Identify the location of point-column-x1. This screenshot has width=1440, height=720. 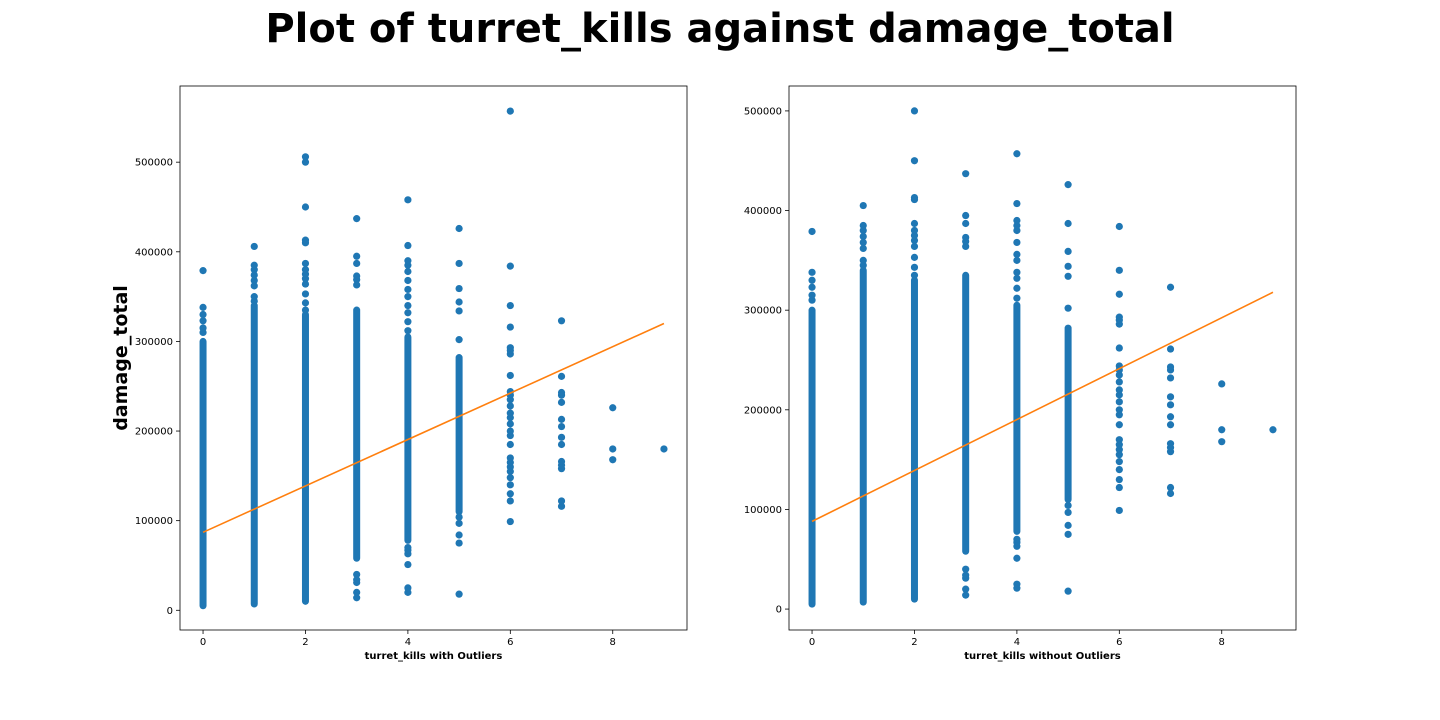
(863, 403).